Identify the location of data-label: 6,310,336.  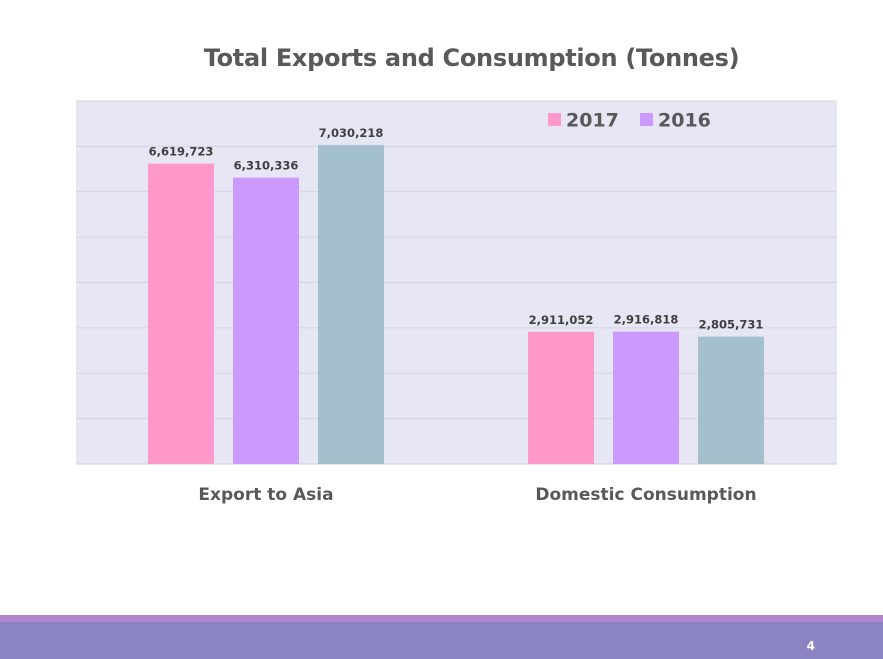
(266, 166).